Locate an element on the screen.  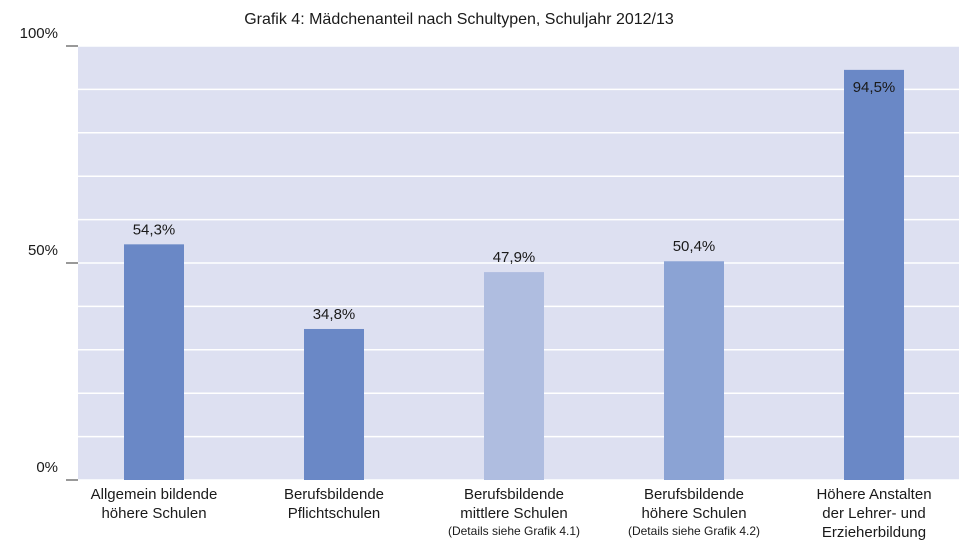
value-label: 50,4% is located at coordinates (694, 246).